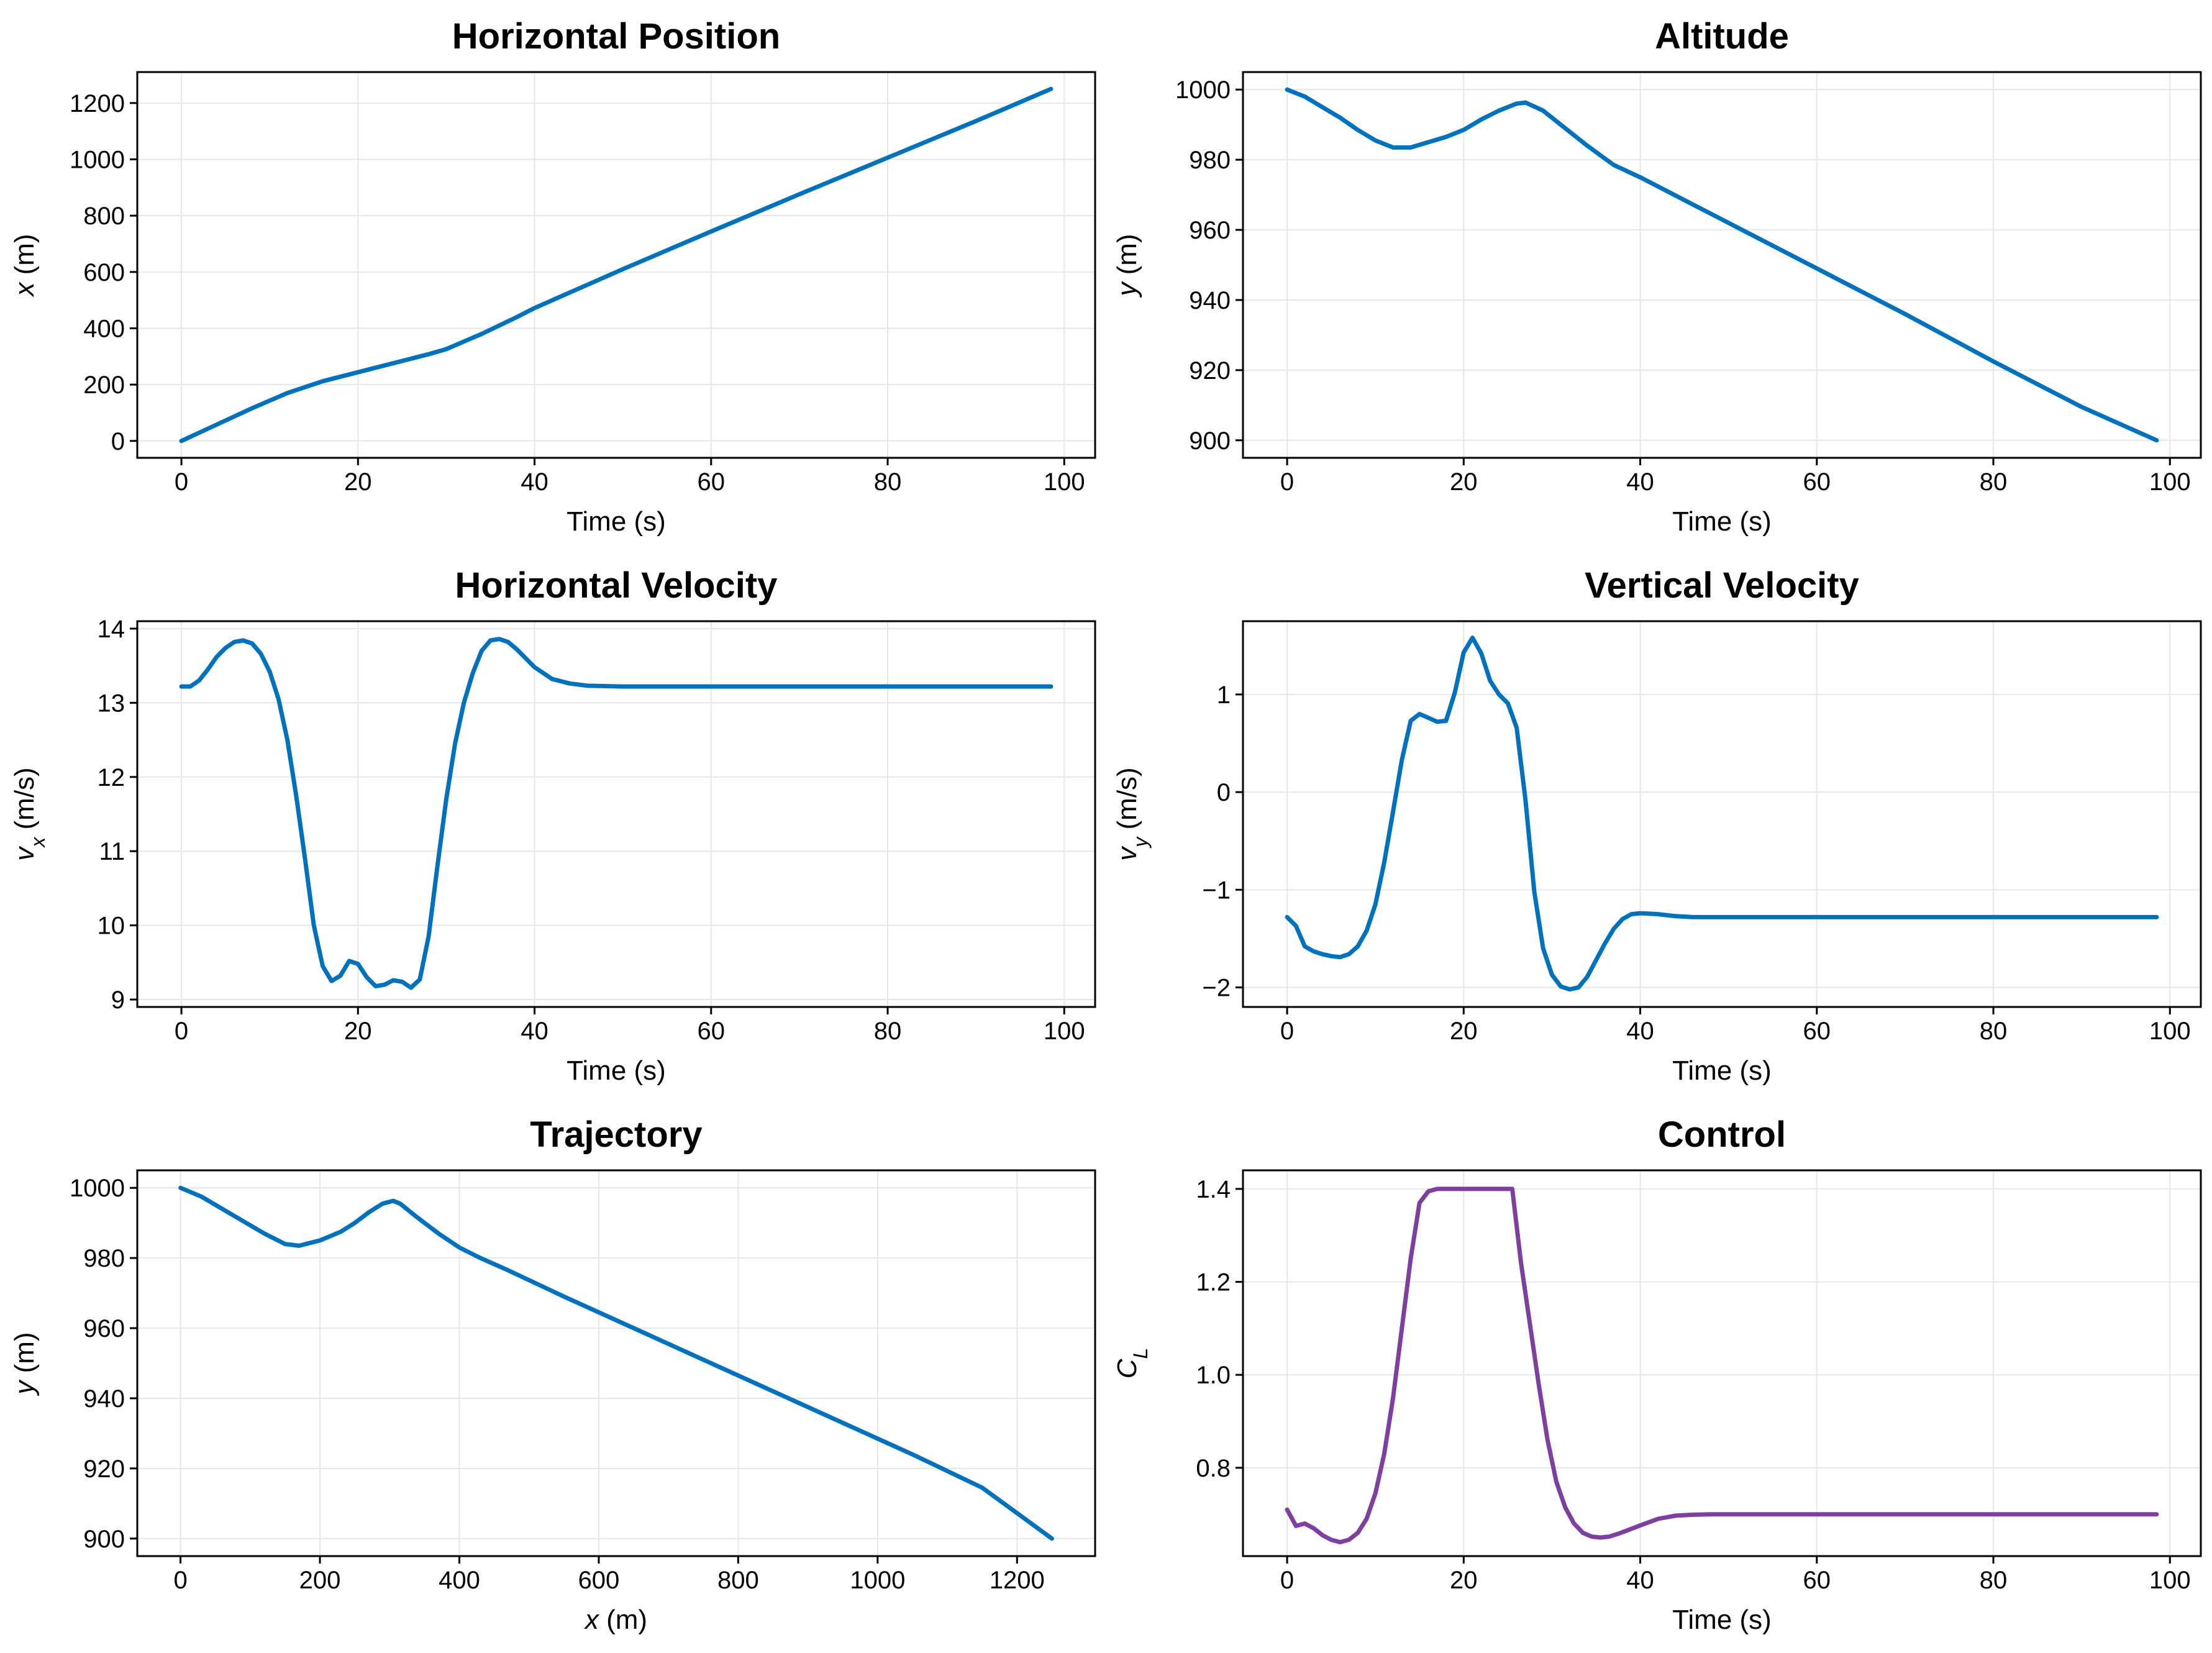  What do you see at coordinates (1127, 1368) in the screenshot?
I see `label-part: C` at bounding box center [1127, 1368].